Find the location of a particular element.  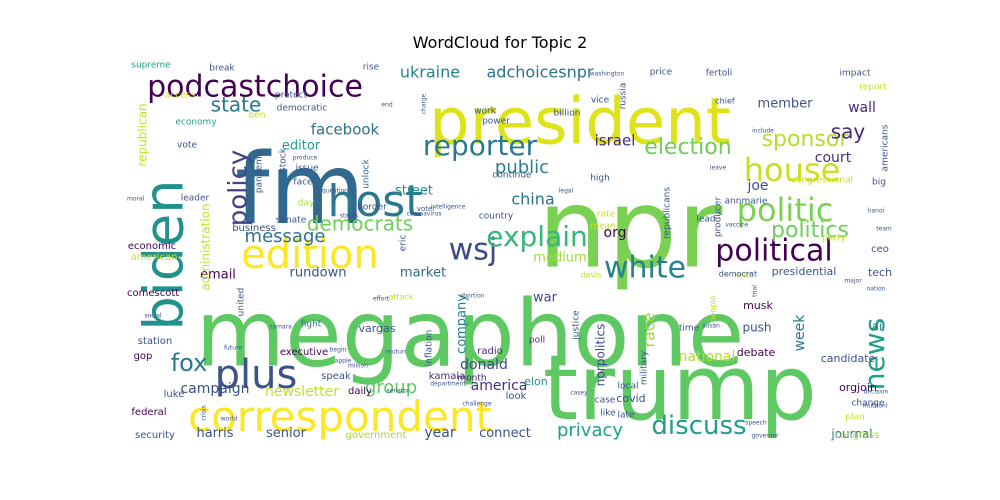

word-comescott: comescott is located at coordinates (153, 293).